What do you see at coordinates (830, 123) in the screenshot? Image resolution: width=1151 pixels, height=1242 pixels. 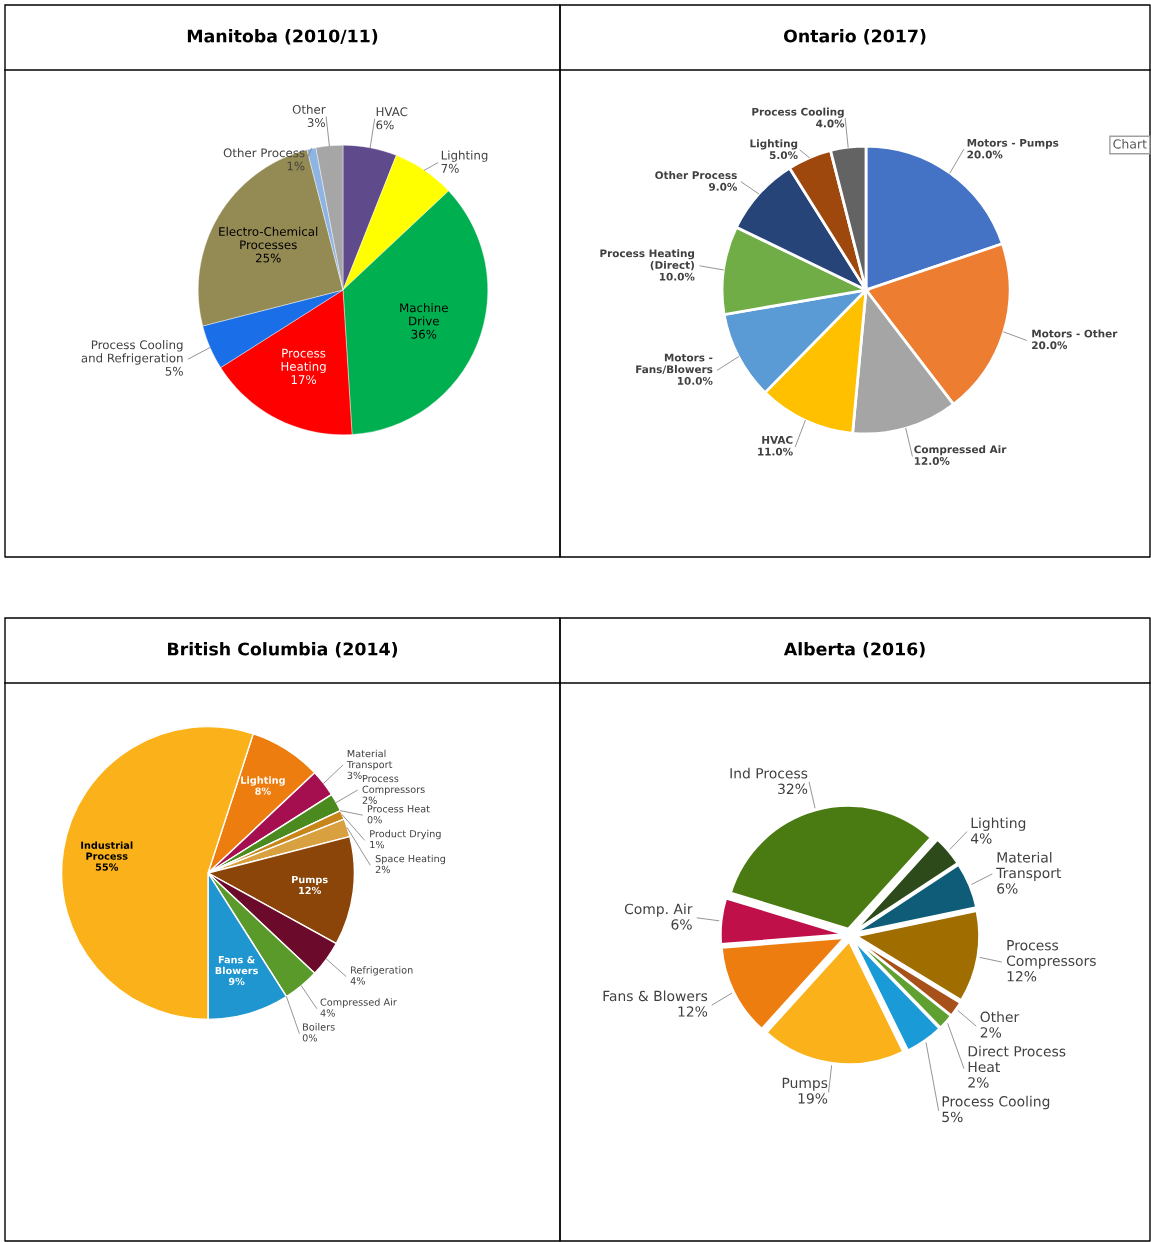 I see `data-label: 4.0%` at bounding box center [830, 123].